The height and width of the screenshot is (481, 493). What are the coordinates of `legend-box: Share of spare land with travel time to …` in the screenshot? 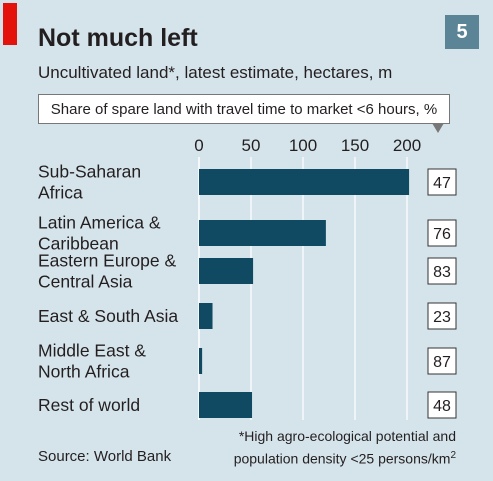 It's located at (244, 109).